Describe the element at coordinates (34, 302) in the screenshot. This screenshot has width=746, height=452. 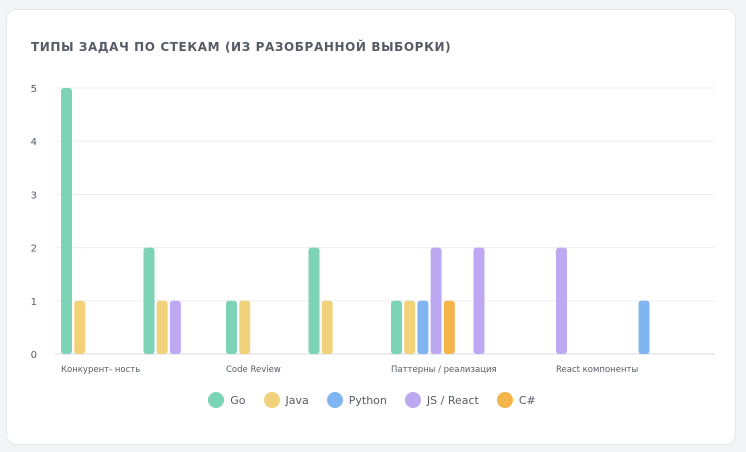
I see `y-tick-label: 1` at that location.